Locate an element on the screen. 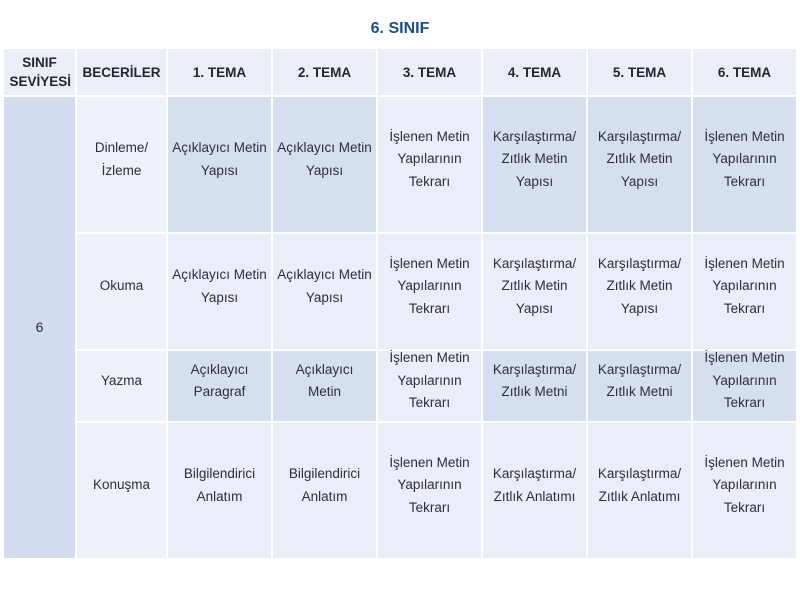  table-cell: Açıklayıcı Paragraf is located at coordinates (219, 386).